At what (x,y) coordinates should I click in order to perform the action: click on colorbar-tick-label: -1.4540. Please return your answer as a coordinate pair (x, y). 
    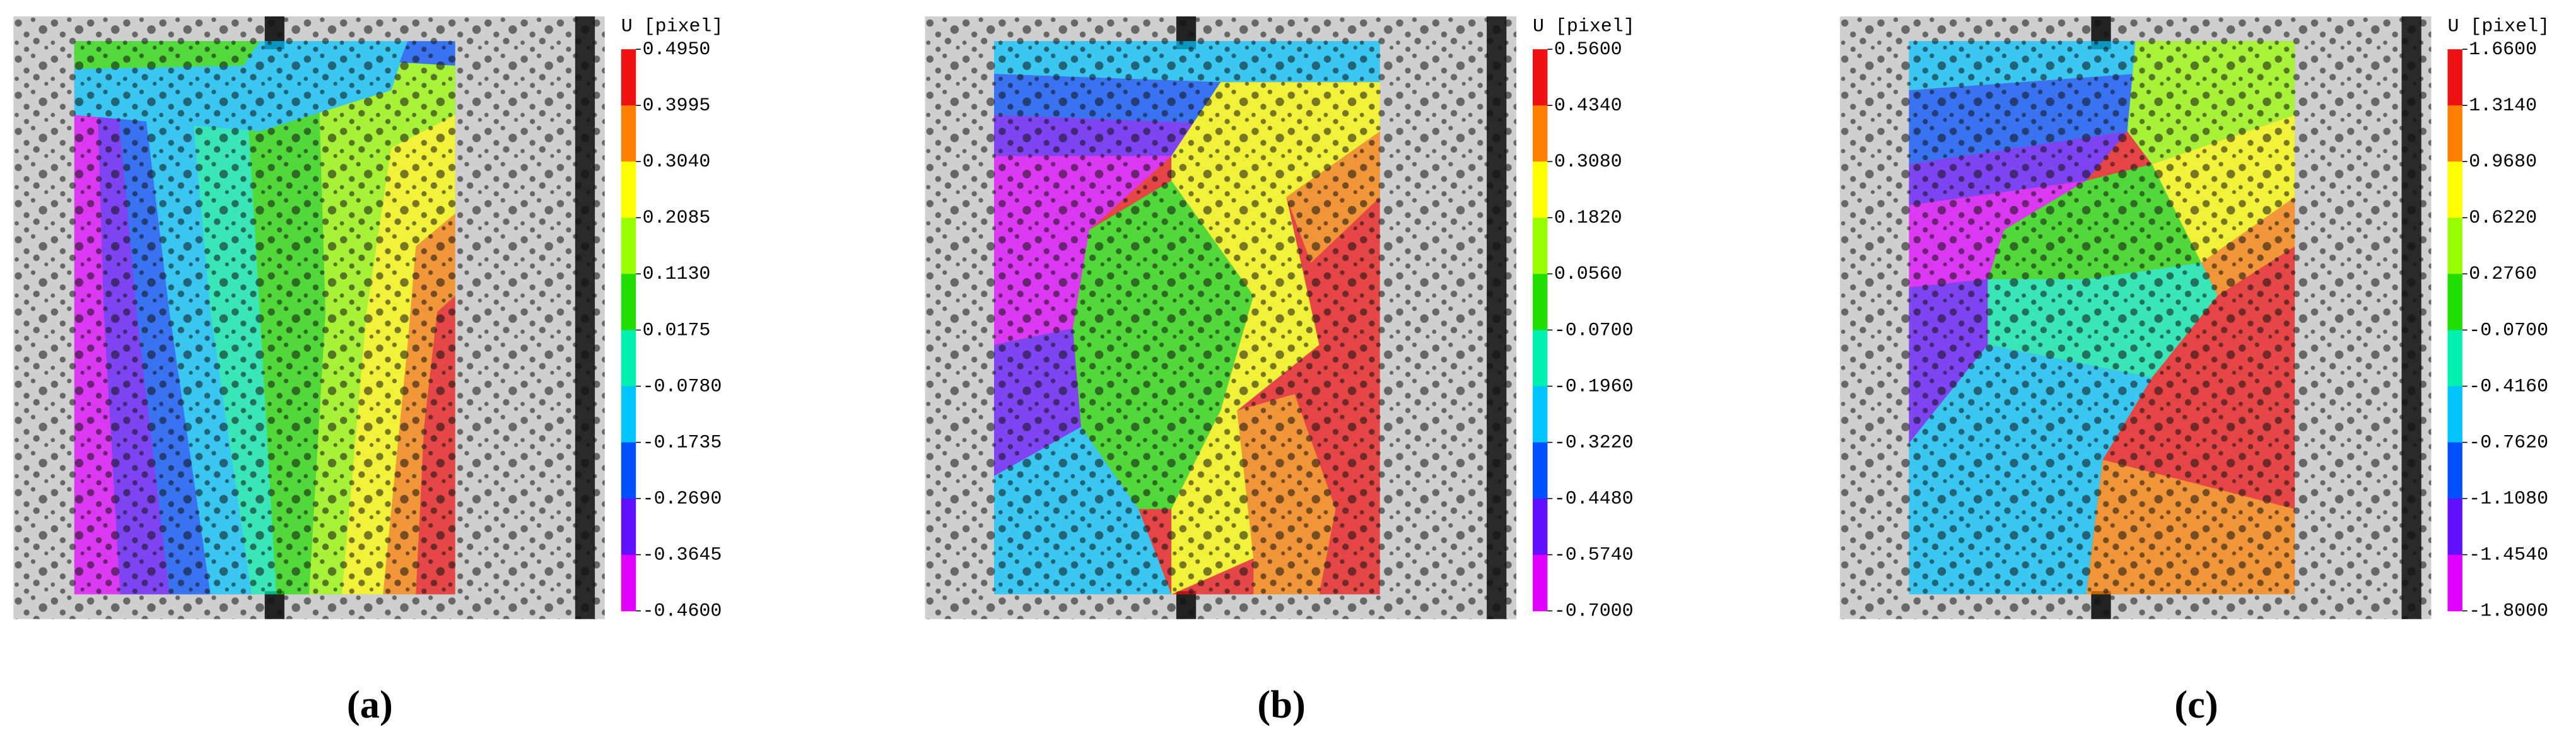
    Looking at the image, I should click on (2508, 555).